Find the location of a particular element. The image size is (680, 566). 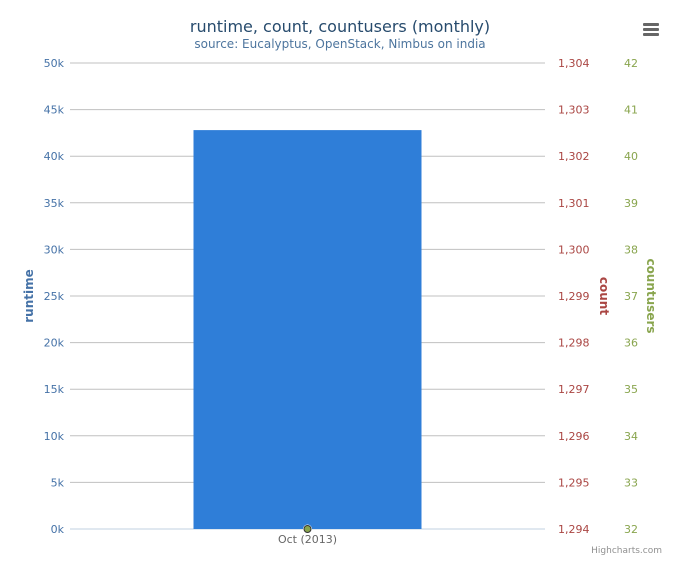

count-tick-label: 1,299 is located at coordinates (574, 296).